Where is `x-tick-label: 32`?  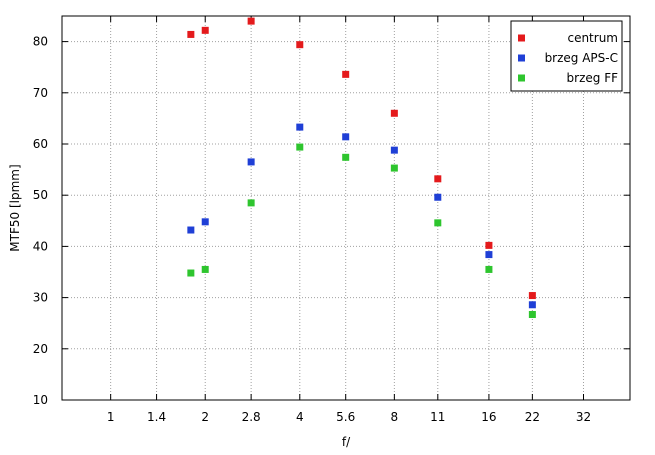
x-tick-label: 32 is located at coordinates (583, 417).